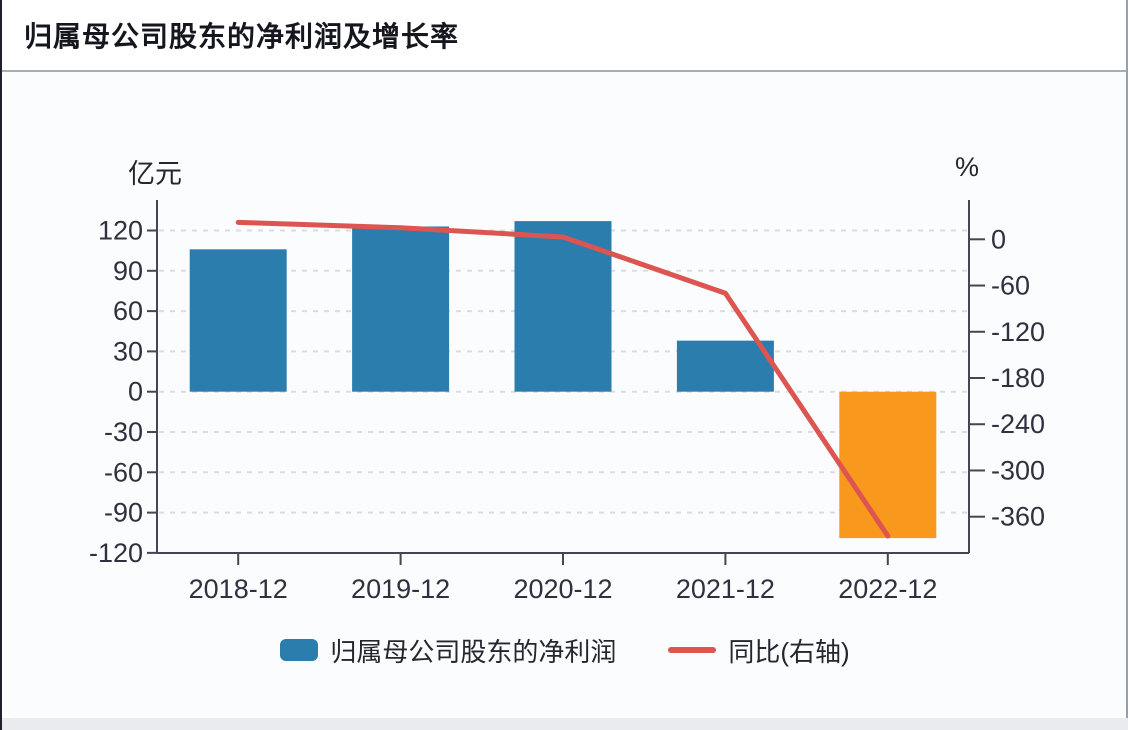 This screenshot has width=1128, height=730. Describe the element at coordinates (1018, 424) in the screenshot. I see `right-axis-tick-label: -240` at that location.